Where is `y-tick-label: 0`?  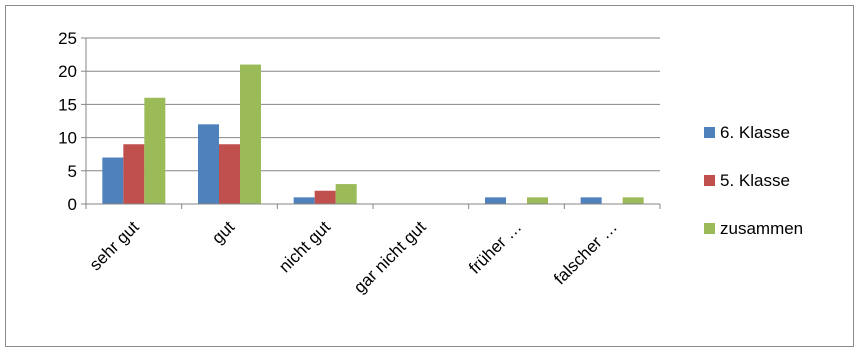
y-tick-label: 0 is located at coordinates (72, 204).